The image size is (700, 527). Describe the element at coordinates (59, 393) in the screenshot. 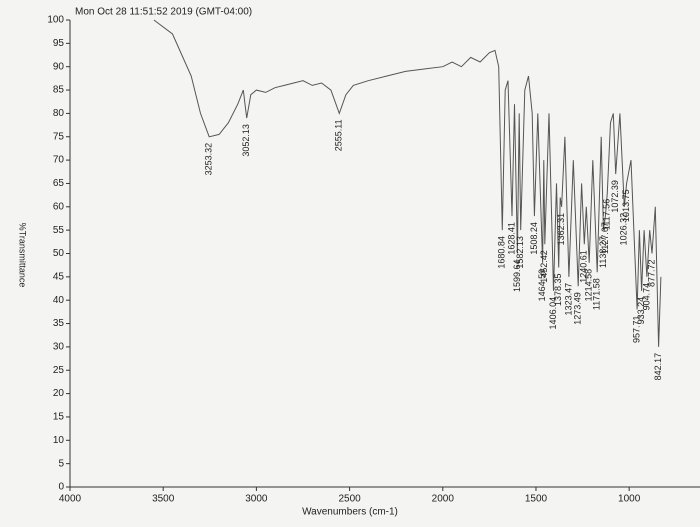

I see `y-tick-label: 20` at that location.